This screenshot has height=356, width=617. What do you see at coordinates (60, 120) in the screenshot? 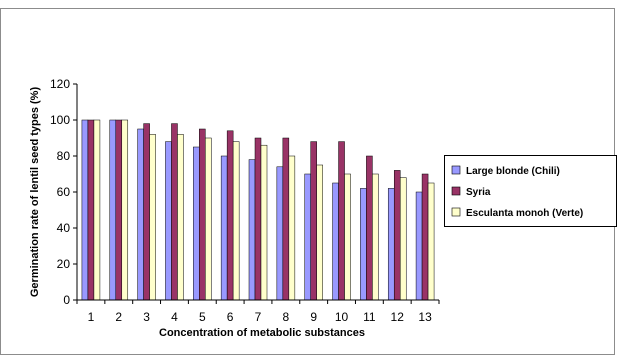
I see `y-tick-label-100: 100` at bounding box center [60, 120].